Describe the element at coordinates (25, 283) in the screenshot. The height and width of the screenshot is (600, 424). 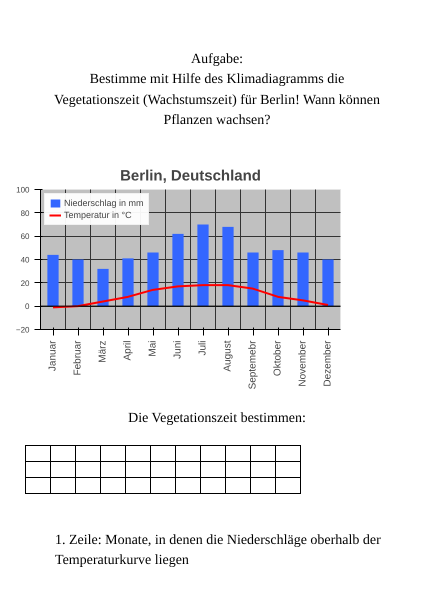
I see `y-tick-label: 20` at that location.